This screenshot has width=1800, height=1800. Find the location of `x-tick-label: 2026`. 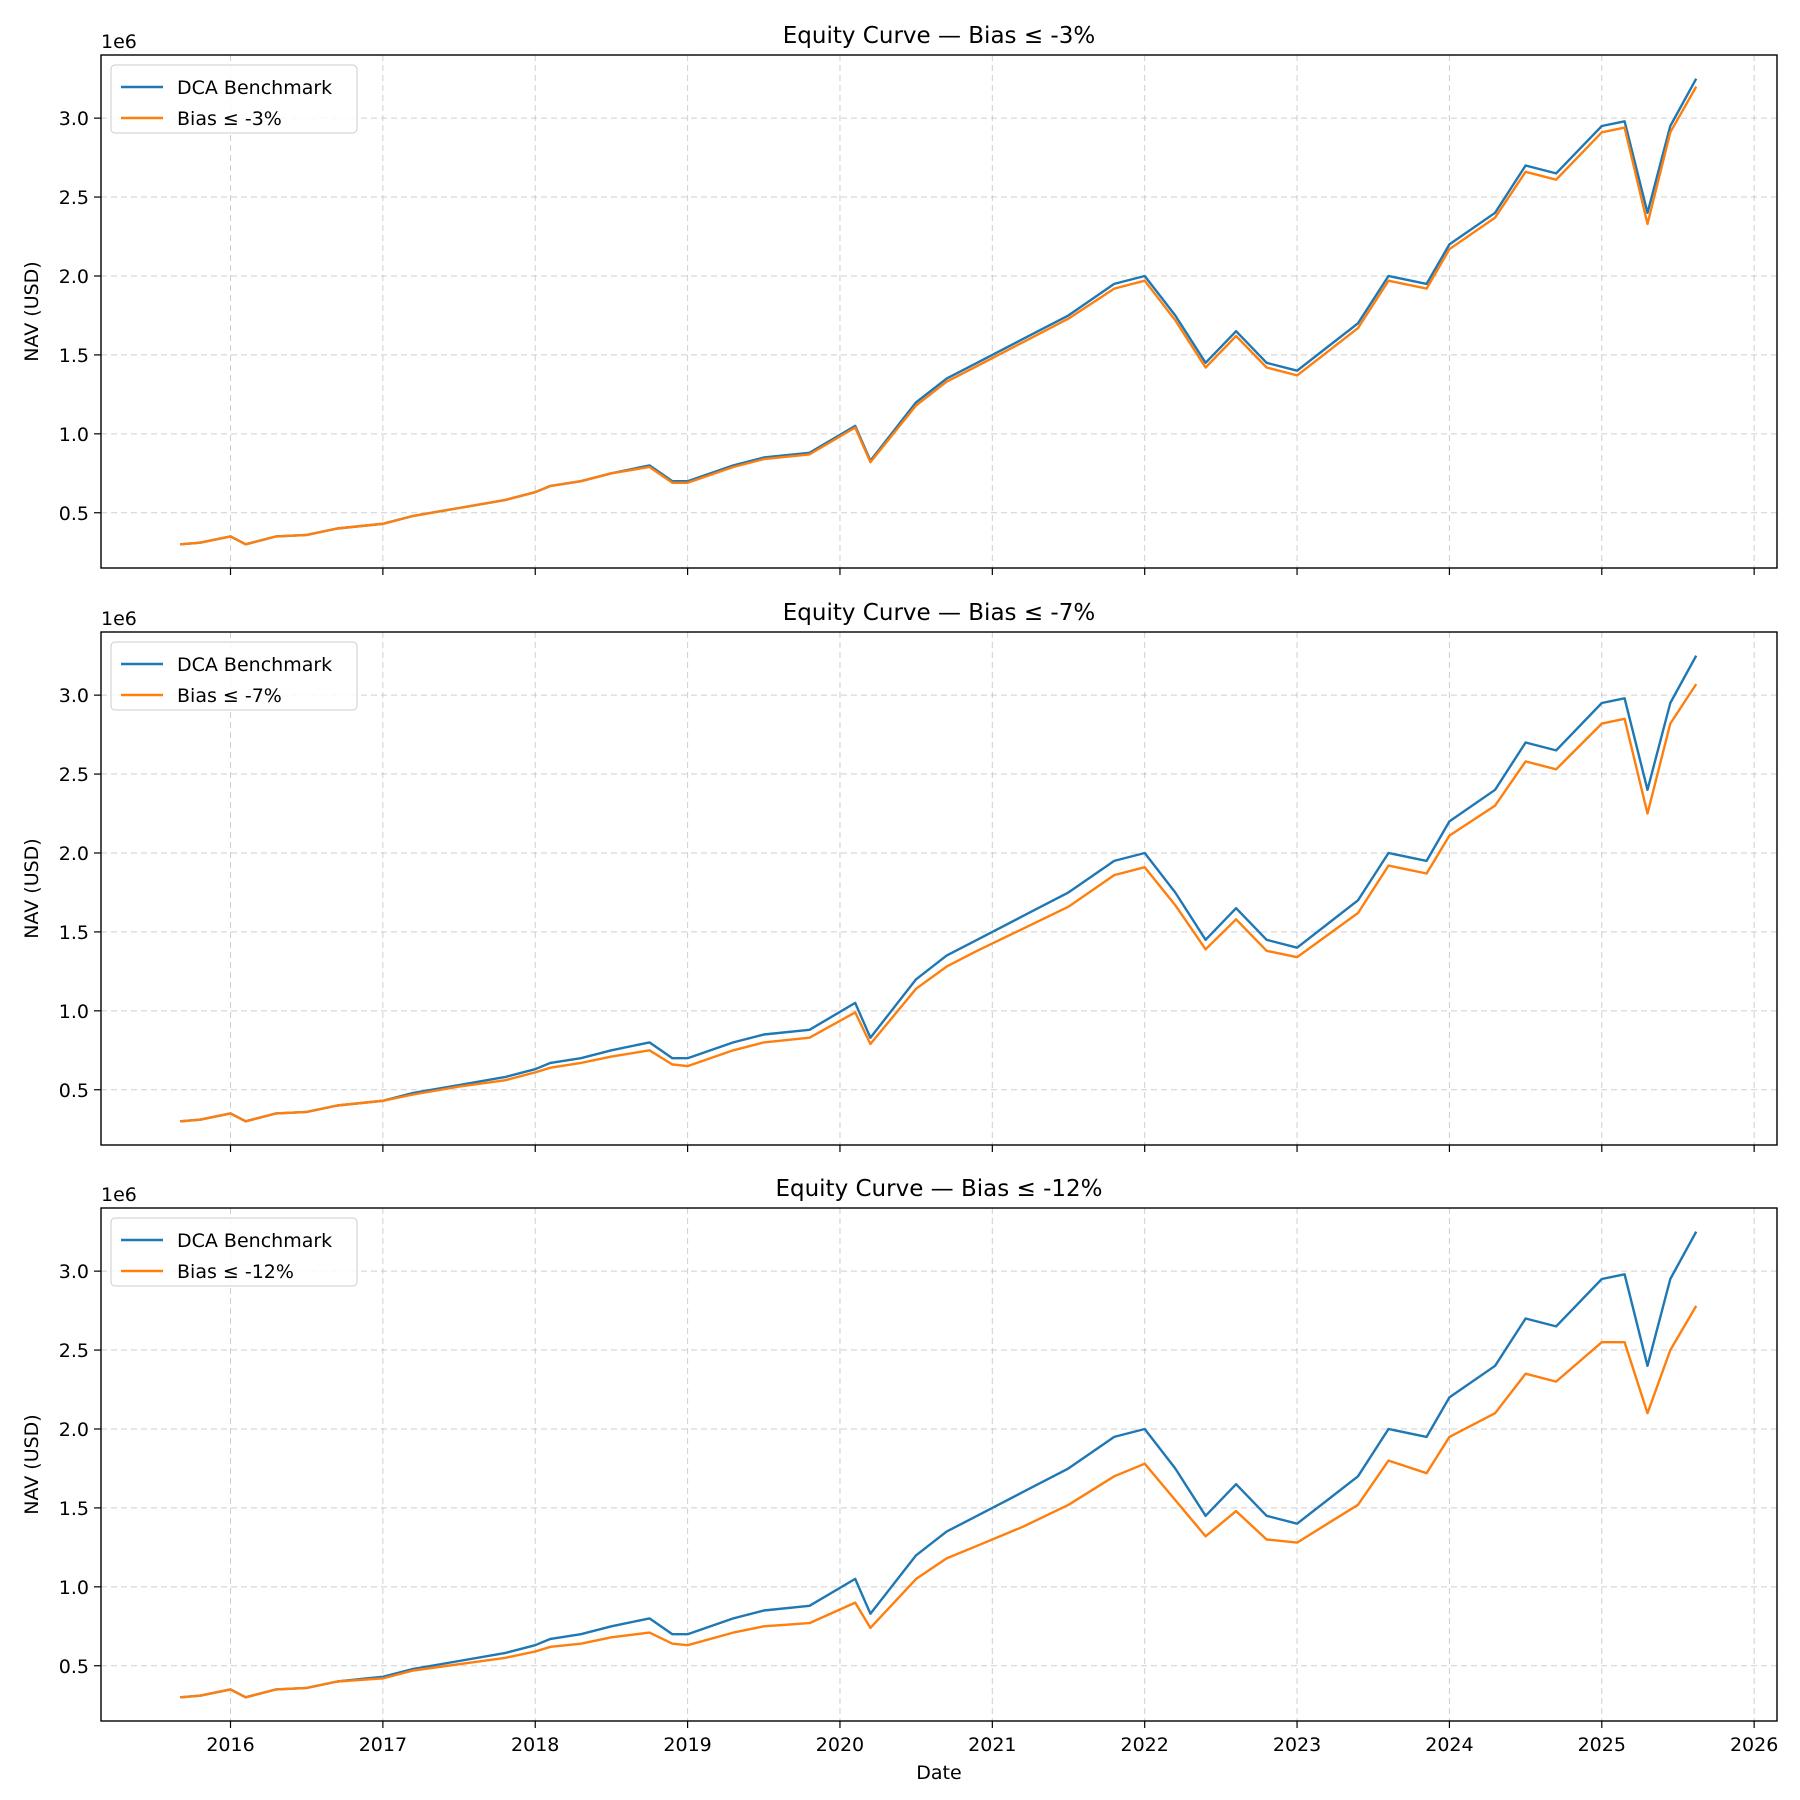

x-tick-label: 2026 is located at coordinates (1754, 1745).